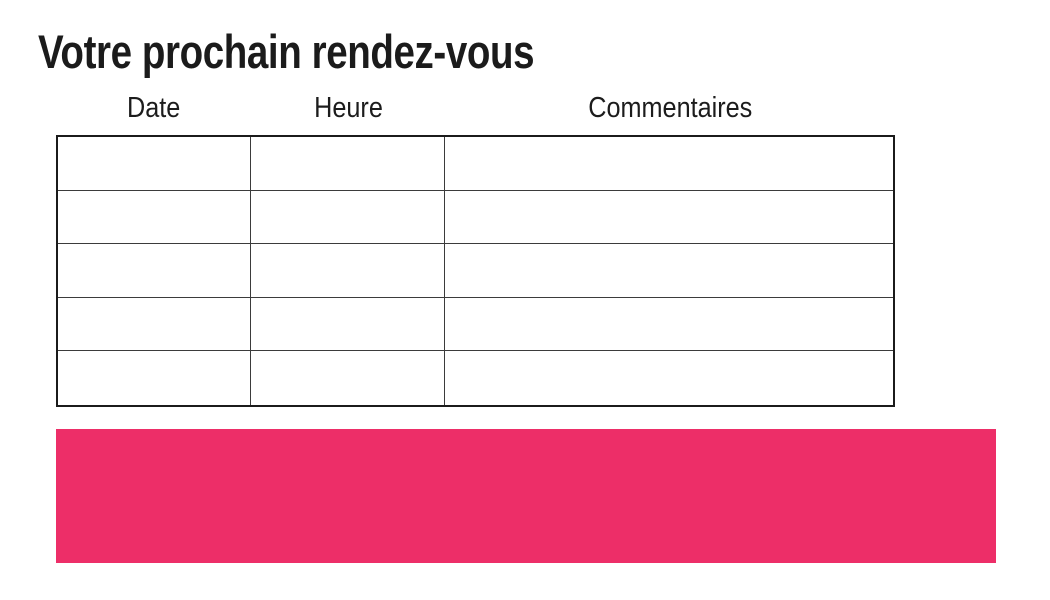  I want to click on column-header-date: Date, so click(153, 108).